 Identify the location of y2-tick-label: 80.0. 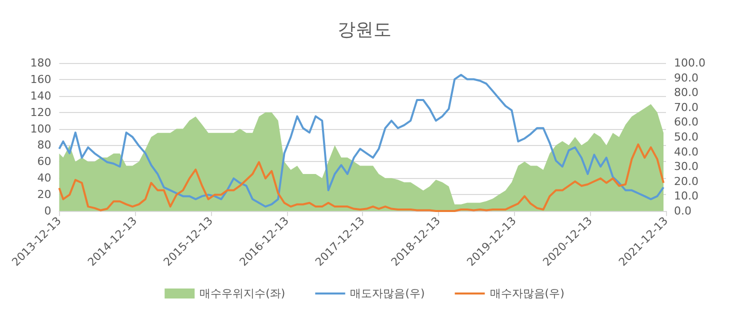
(686, 93).